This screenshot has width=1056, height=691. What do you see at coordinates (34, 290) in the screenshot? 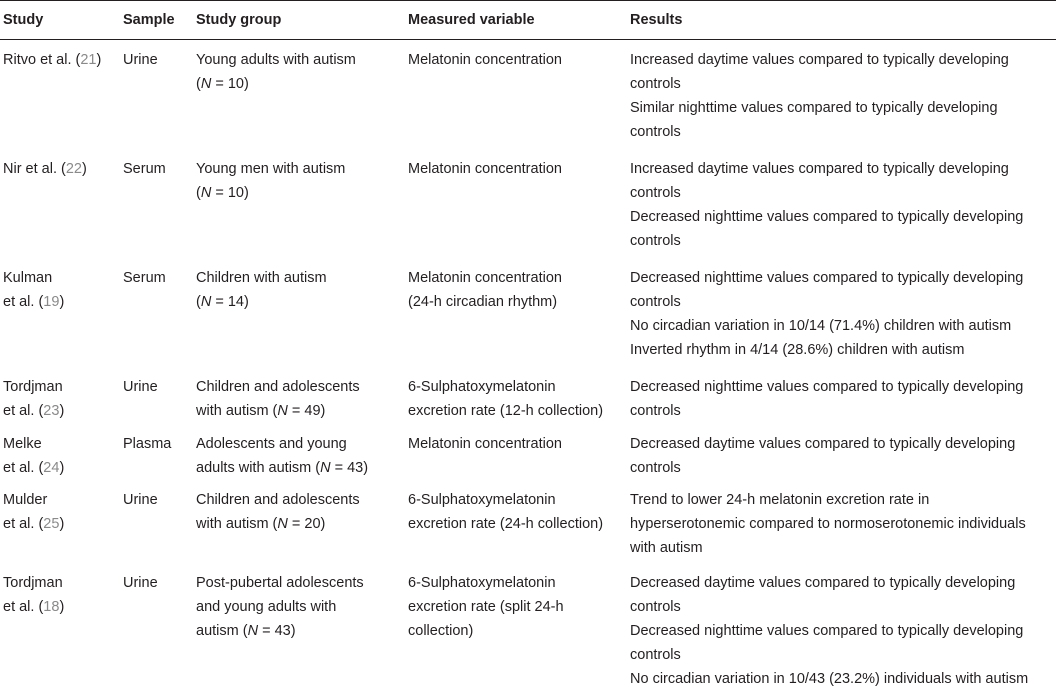
I see `study-cell: Kulman et al. (19)` at bounding box center [34, 290].